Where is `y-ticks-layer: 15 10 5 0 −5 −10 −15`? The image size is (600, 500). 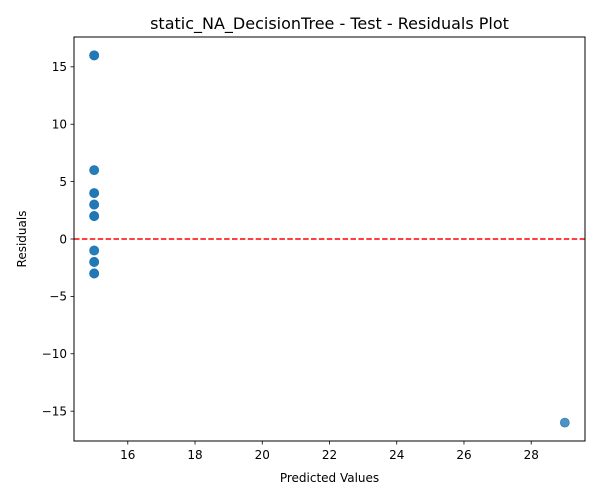
y-ticks-layer: 15 10 5 0 −5 −10 −15 is located at coordinates (58, 239).